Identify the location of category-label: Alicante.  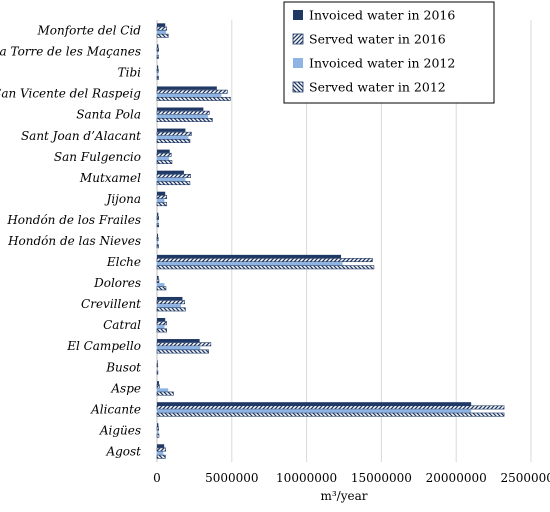
(115, 409).